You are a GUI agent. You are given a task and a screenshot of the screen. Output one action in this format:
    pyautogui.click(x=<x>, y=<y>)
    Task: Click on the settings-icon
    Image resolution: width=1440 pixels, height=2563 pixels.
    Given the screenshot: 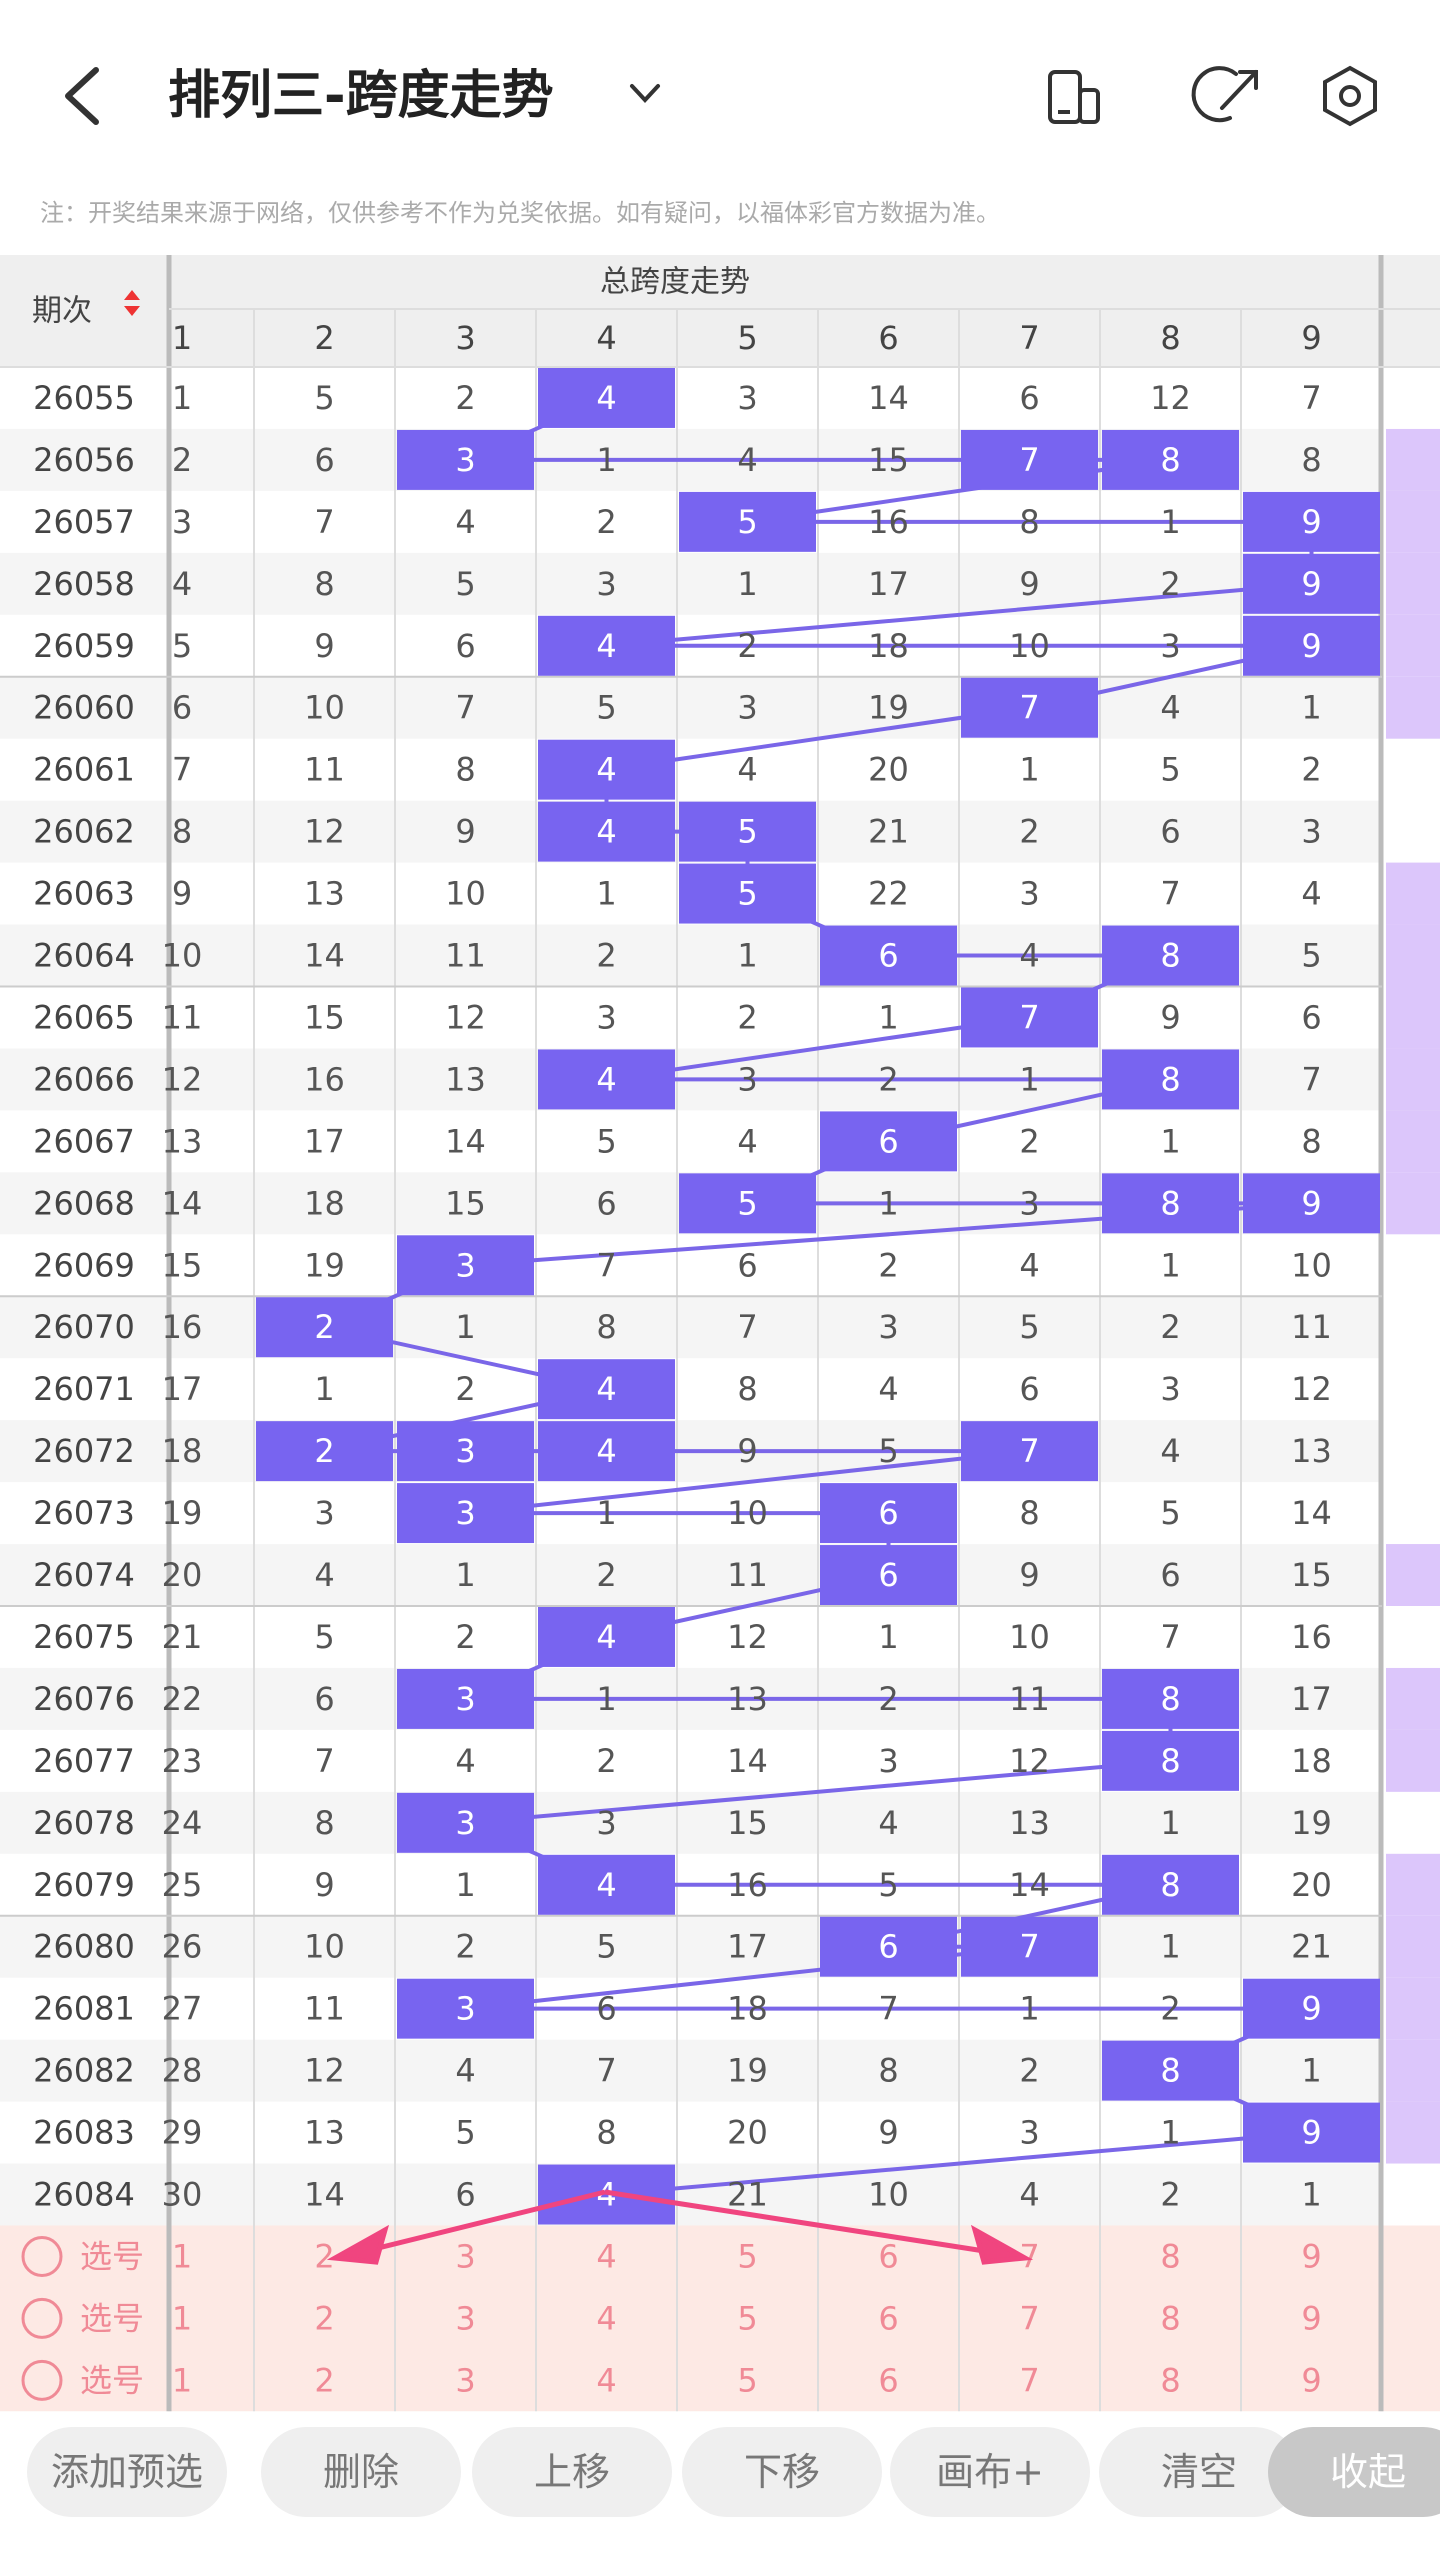 What is the action you would take?
    pyautogui.click(x=1350, y=96)
    